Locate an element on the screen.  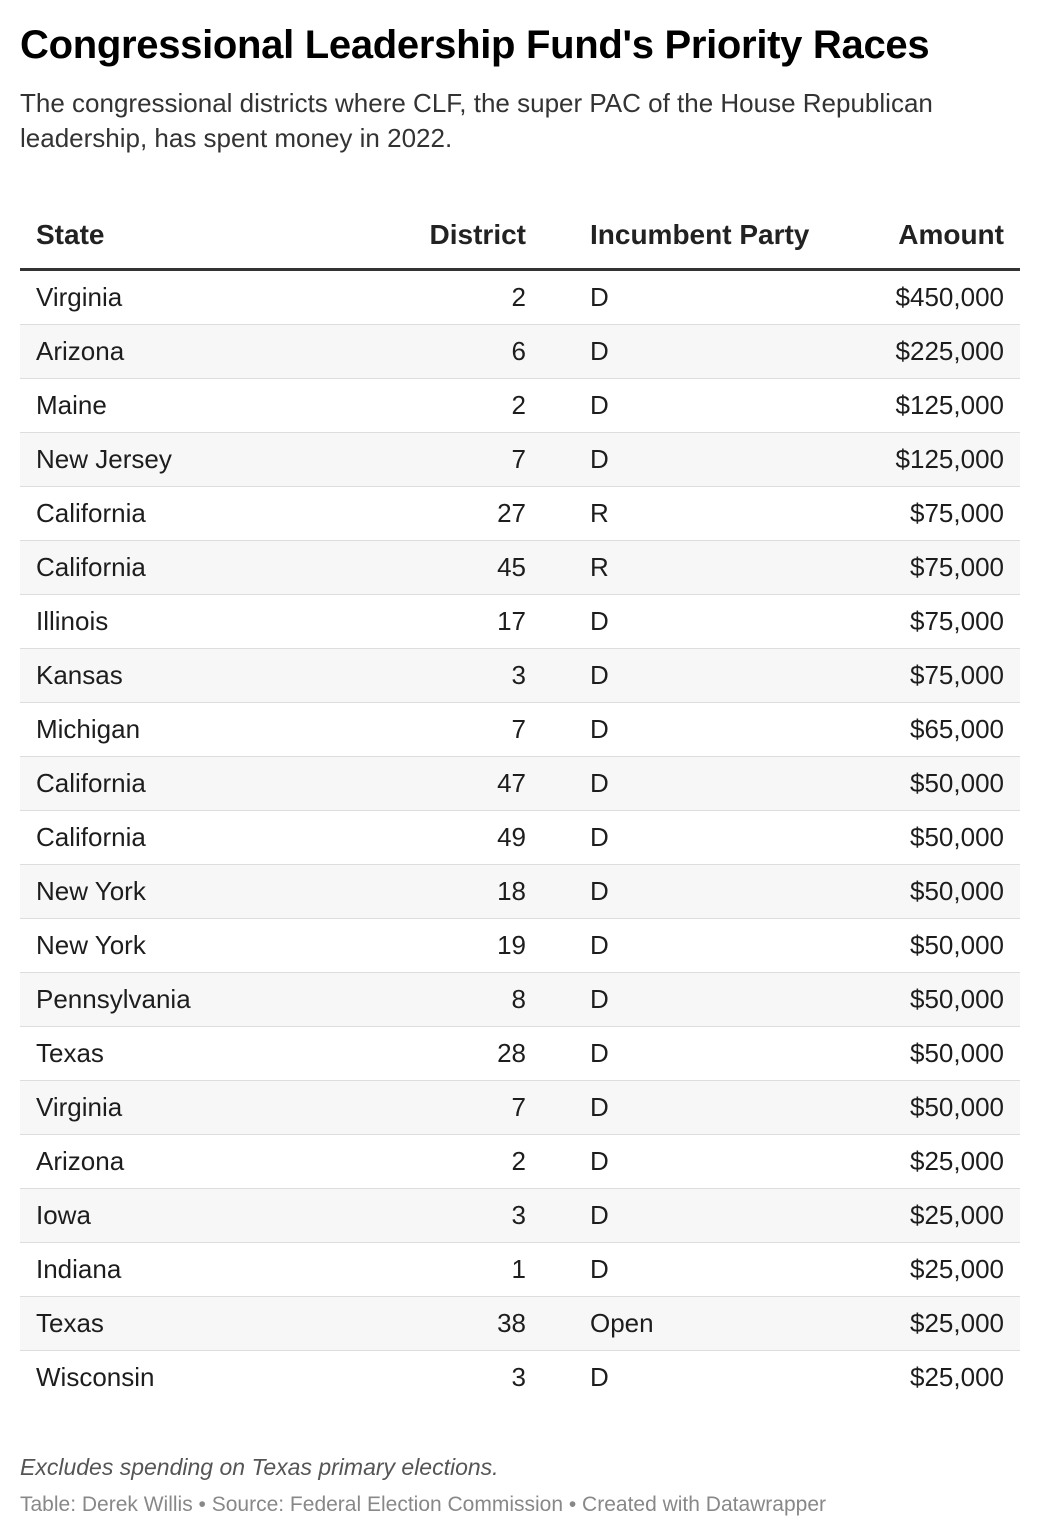
table-header-row: State District Incumbent Party Amount is located at coordinates (520, 236).